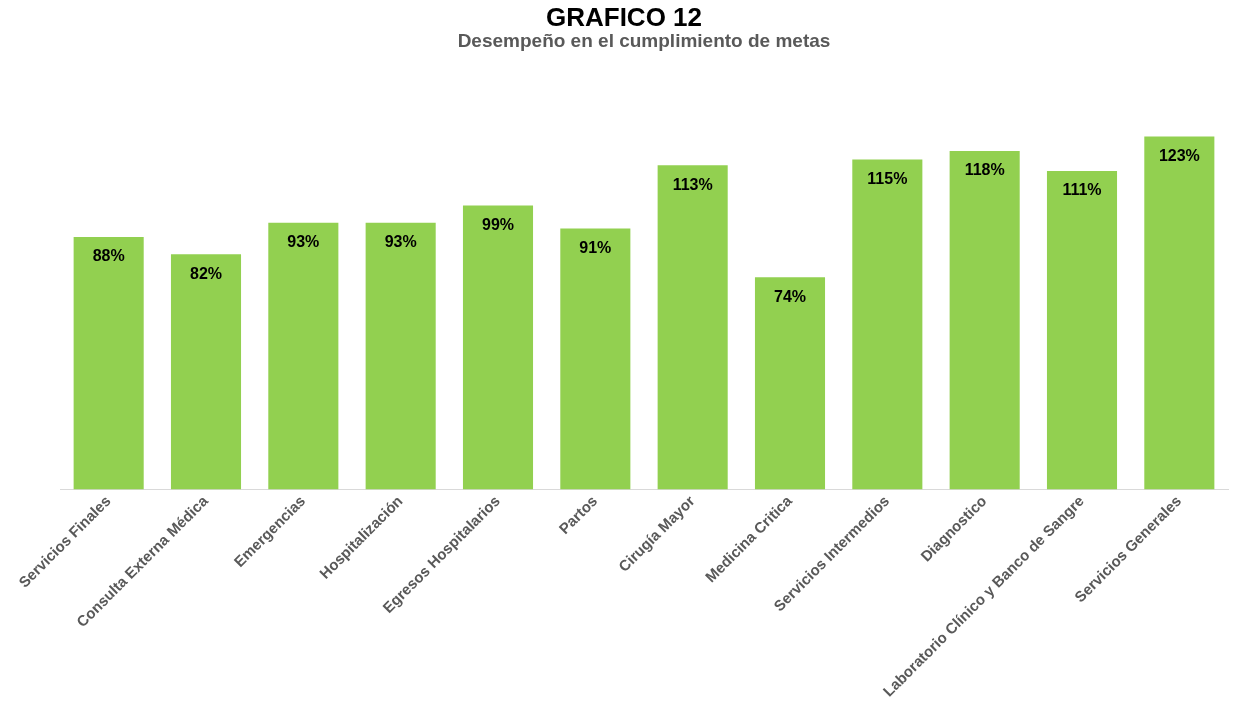 This screenshot has width=1248, height=704. I want to click on data-label: 99%, so click(498, 224).